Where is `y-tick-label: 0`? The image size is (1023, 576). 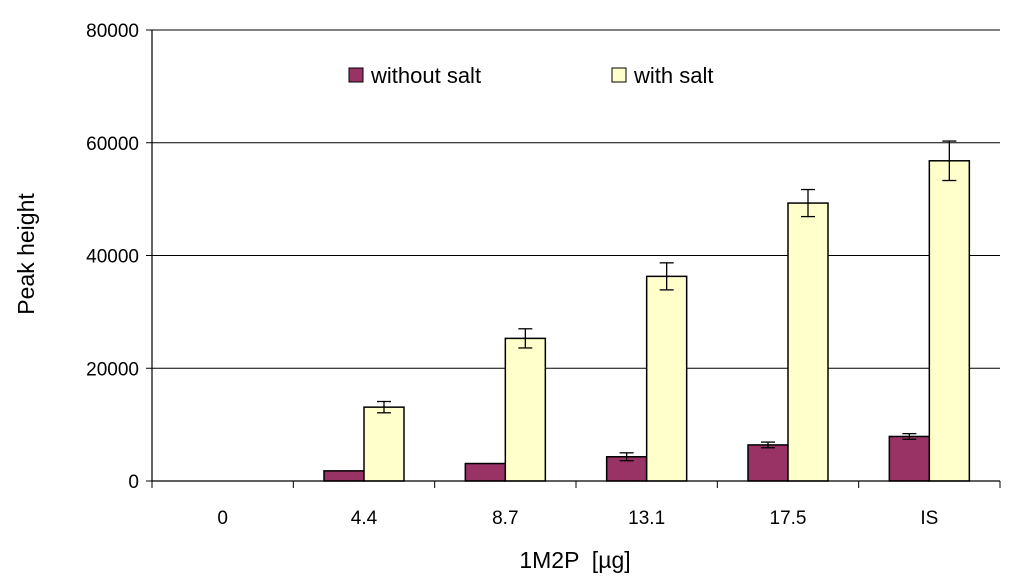 y-tick-label: 0 is located at coordinates (133, 482).